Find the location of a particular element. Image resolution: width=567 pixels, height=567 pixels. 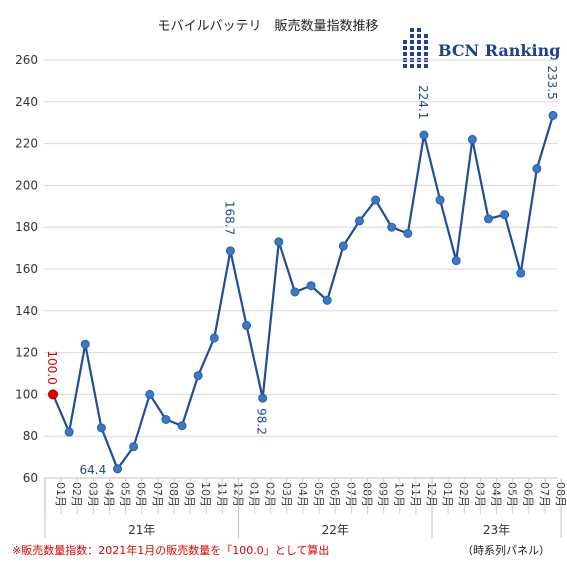

logo-text: BCN Ranking is located at coordinates (499, 50).